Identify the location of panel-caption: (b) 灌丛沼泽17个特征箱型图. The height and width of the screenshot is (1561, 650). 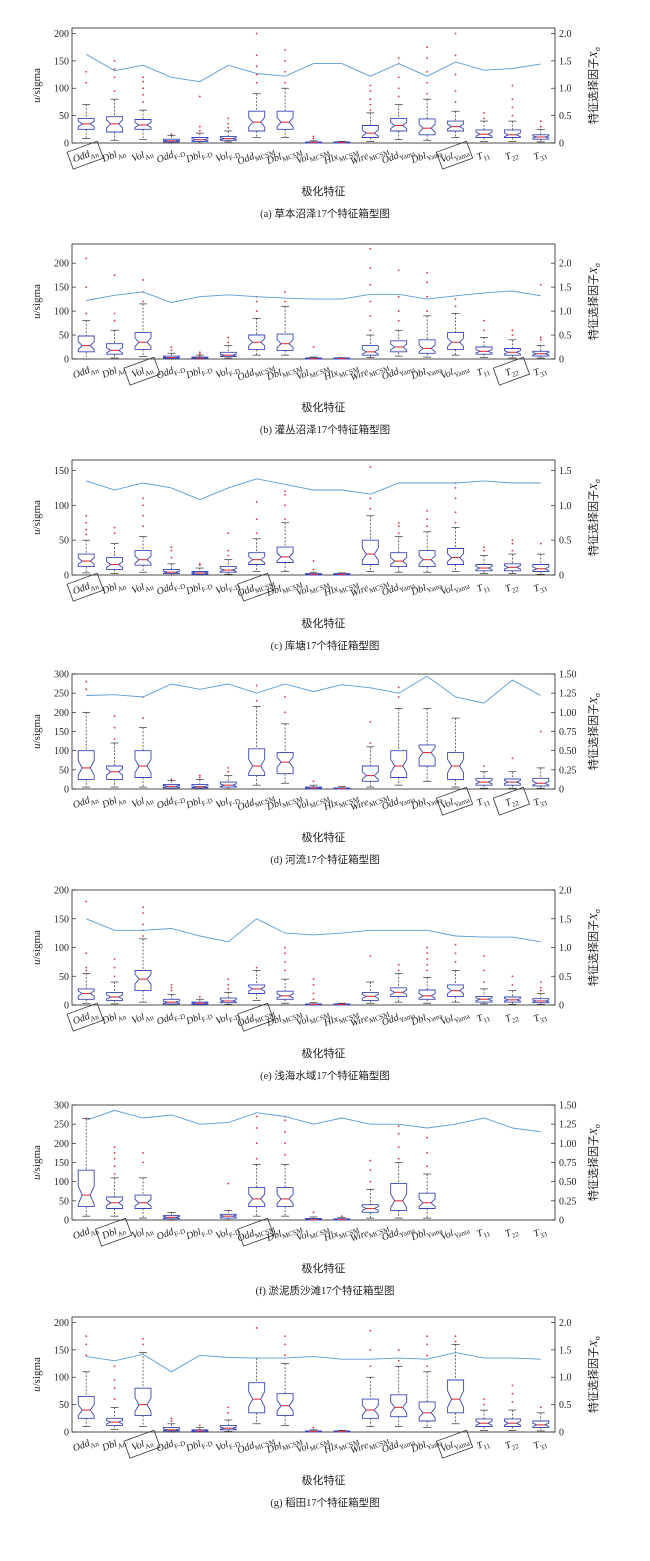
(325, 429).